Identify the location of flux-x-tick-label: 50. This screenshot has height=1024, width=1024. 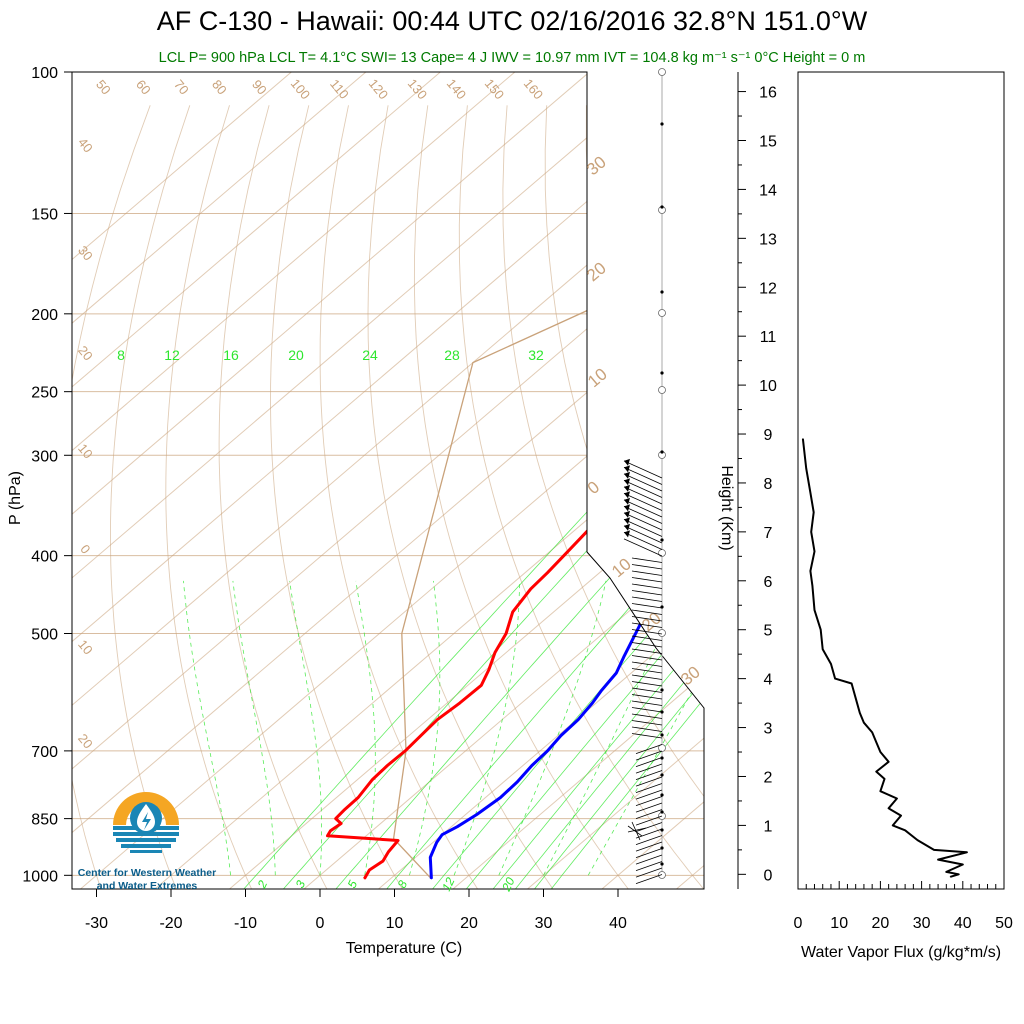
(1004, 923).